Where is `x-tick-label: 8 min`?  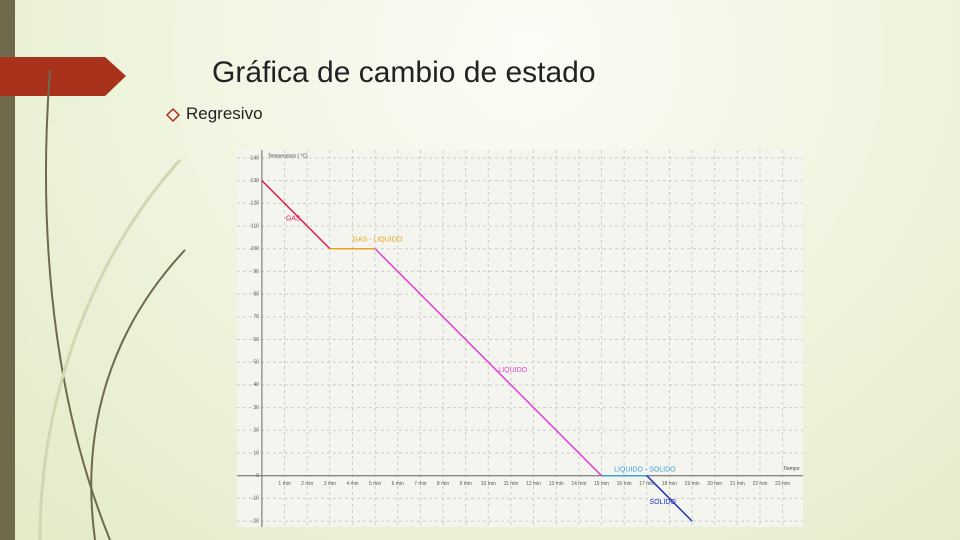 x-tick-label: 8 min is located at coordinates (443, 484).